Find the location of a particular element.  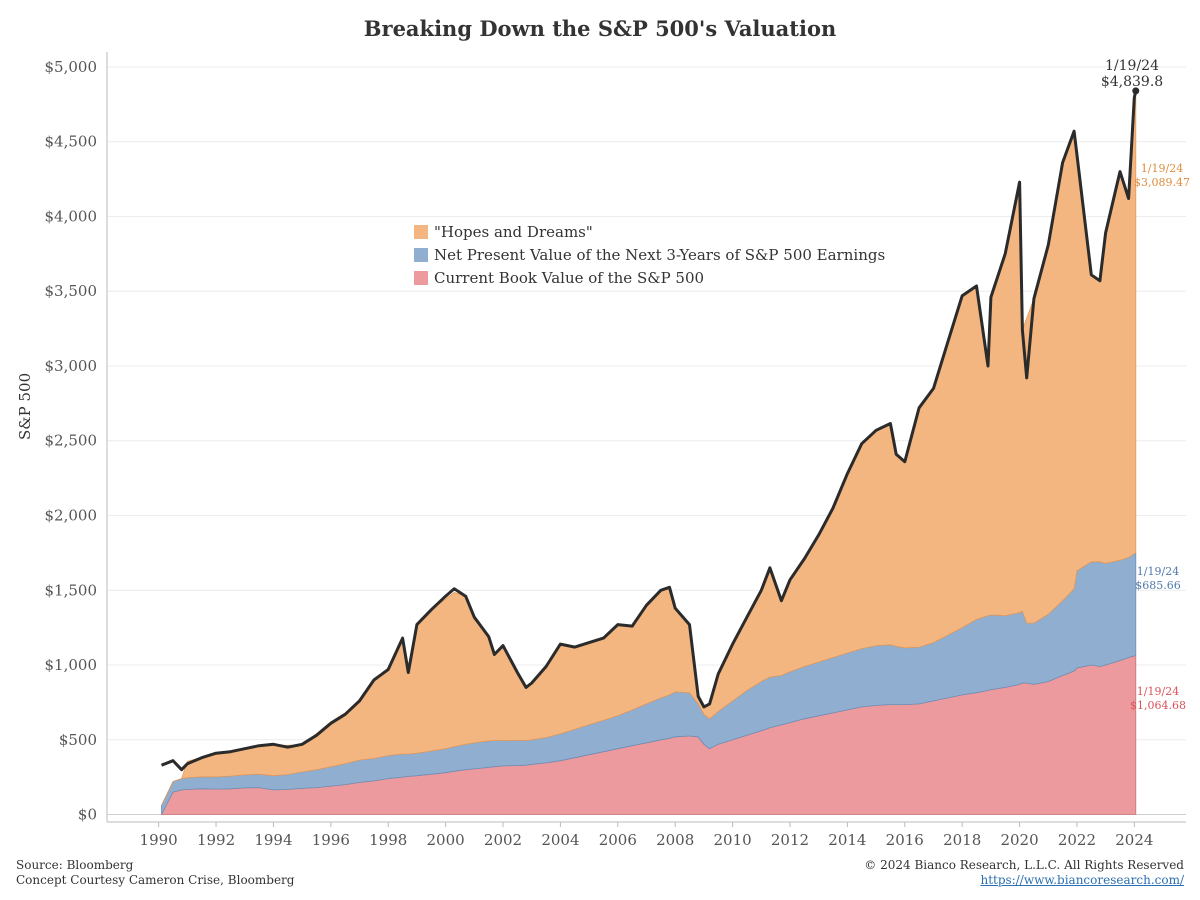

website-link: https://www.biancoresearch.com/ is located at coordinates (1082, 880).